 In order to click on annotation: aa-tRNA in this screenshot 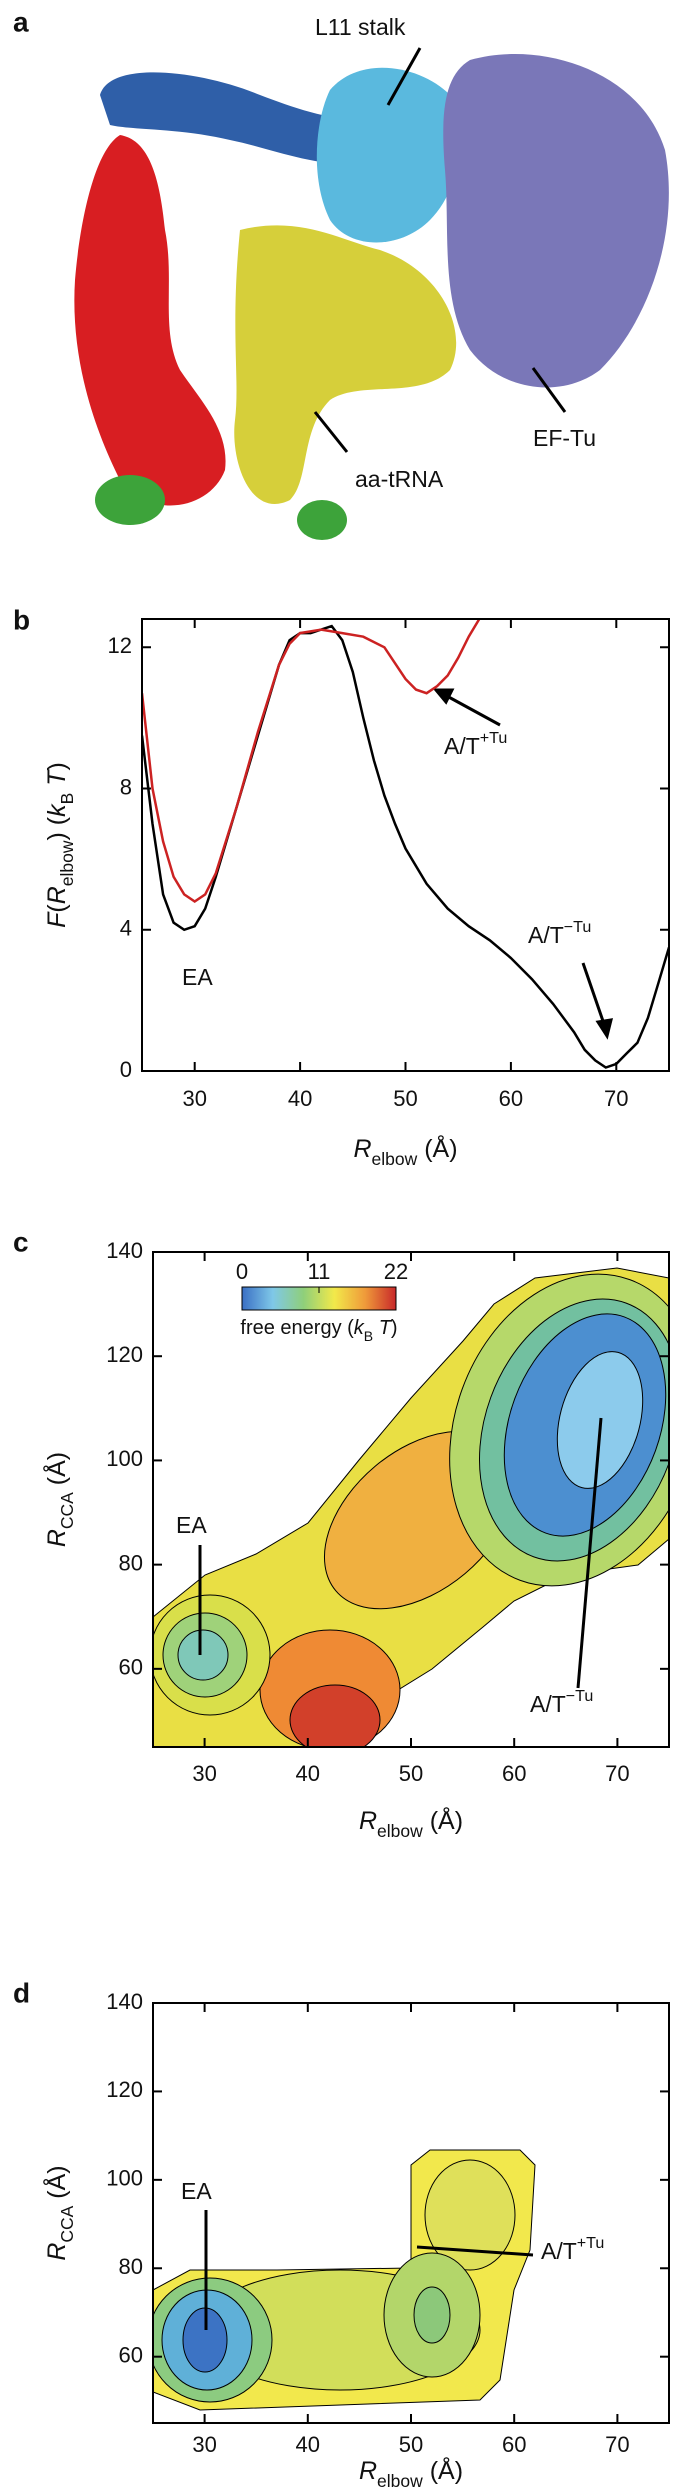, I will do `click(399, 479)`.